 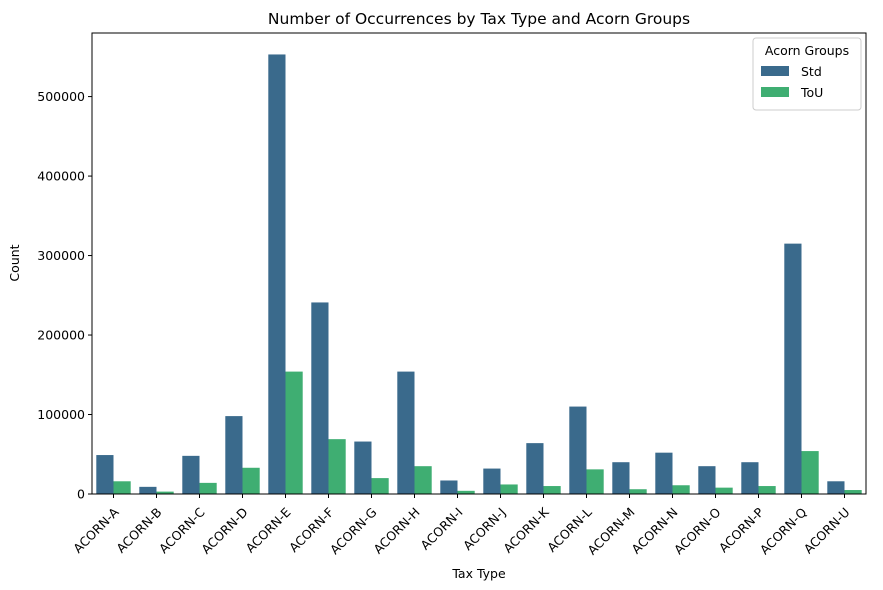 What do you see at coordinates (61, 335) in the screenshot?
I see `y-tick-label: 200000` at bounding box center [61, 335].